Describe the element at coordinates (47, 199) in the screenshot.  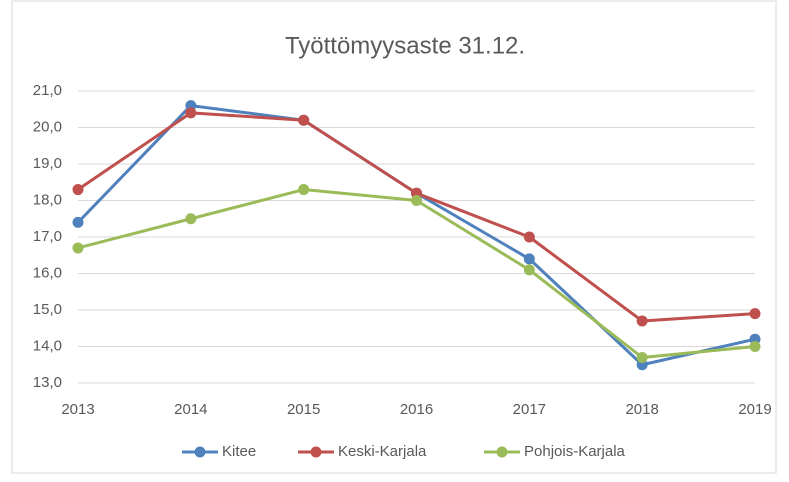
I see `y-tick-label: 18,0` at that location.